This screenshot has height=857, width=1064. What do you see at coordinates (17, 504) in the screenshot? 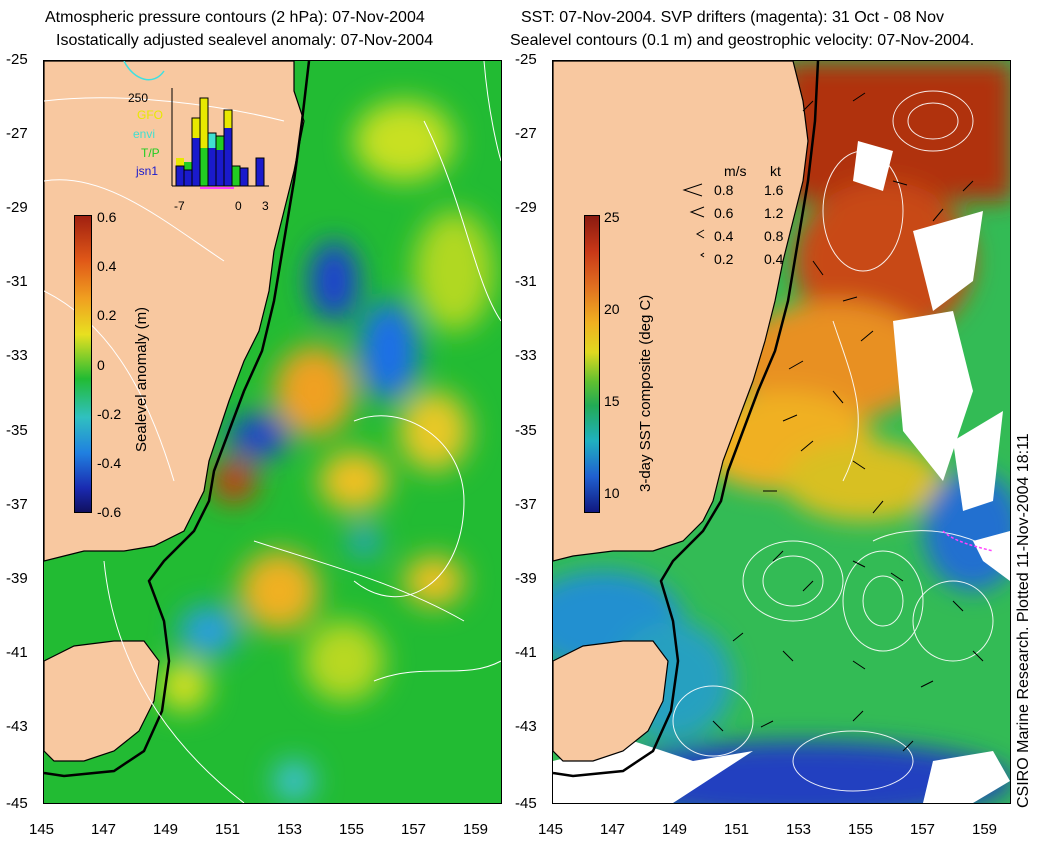
I see `left-lat-label: -37` at bounding box center [17, 504].